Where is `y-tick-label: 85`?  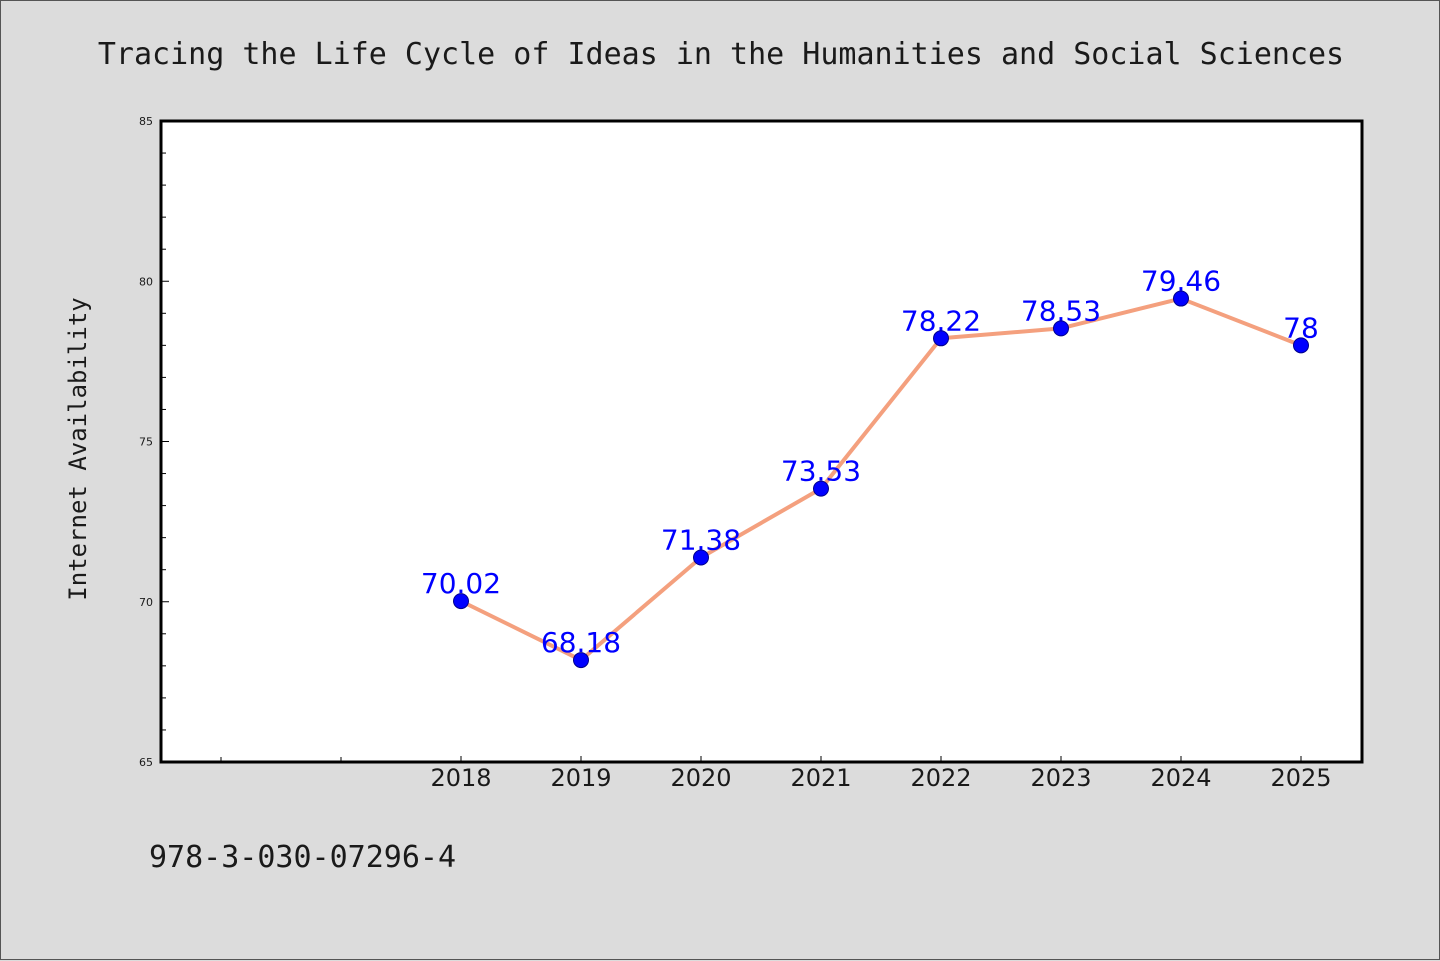 y-tick-label: 85 is located at coordinates (146, 121).